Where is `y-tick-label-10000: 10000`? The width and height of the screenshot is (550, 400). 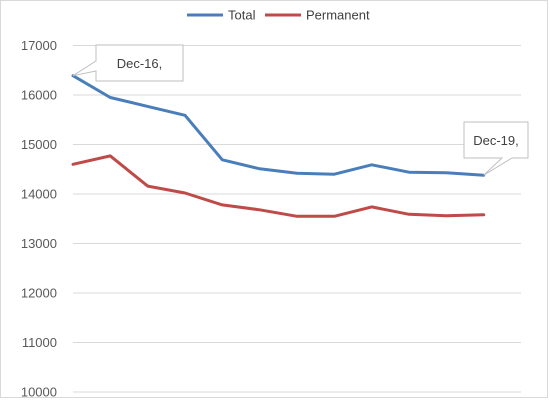 y-tick-label-10000: 10000 is located at coordinates (39, 392).